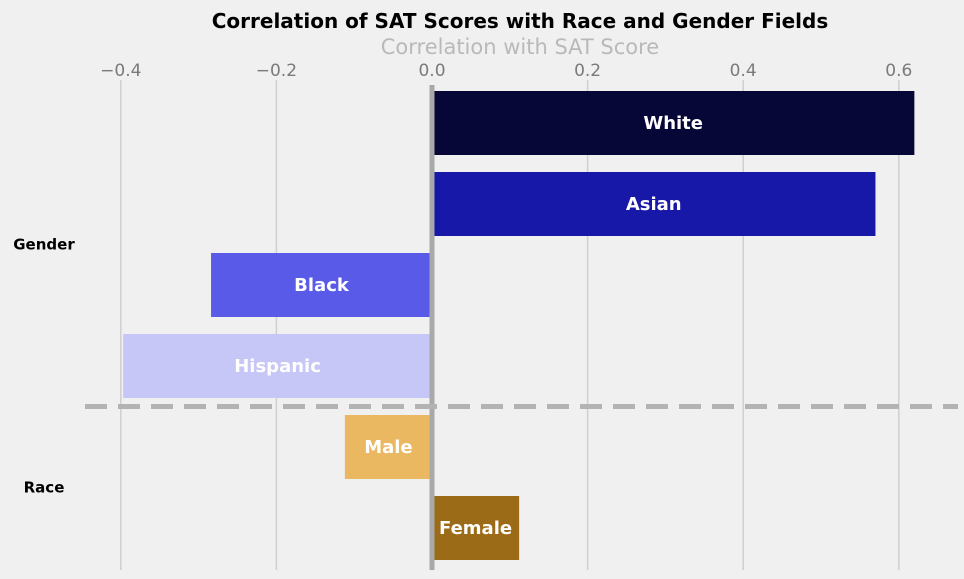 This screenshot has height=579, width=964. I want to click on x-tick-label: −0.2, so click(276, 71).